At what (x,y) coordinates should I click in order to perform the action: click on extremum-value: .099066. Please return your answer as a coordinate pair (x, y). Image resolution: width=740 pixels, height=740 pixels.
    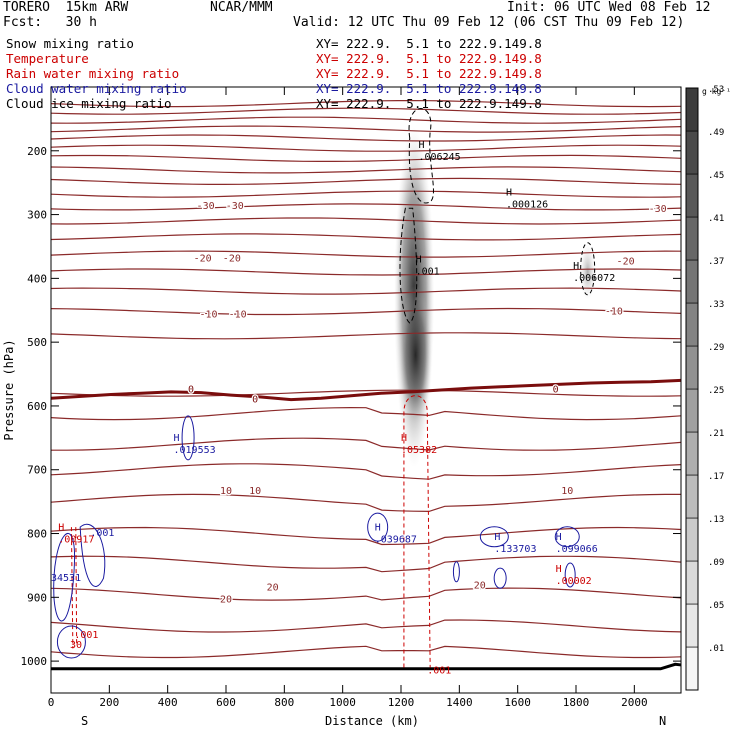
    Looking at the image, I should click on (577, 549).